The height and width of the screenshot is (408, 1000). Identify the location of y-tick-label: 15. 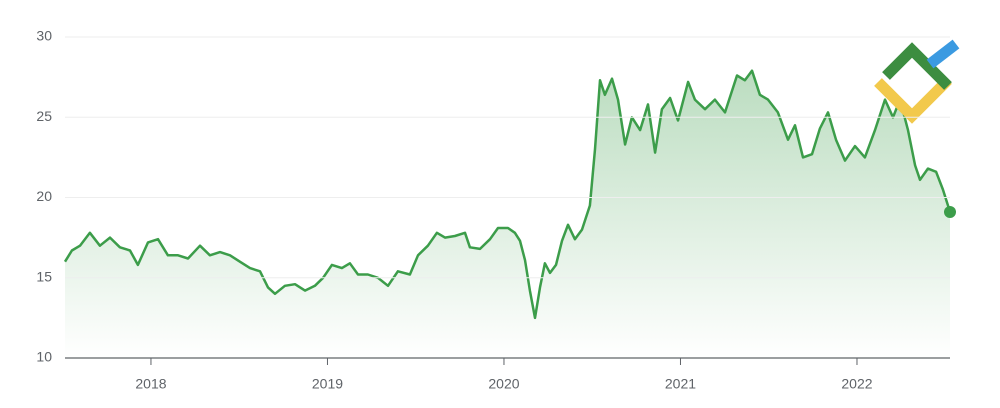
(44, 276).